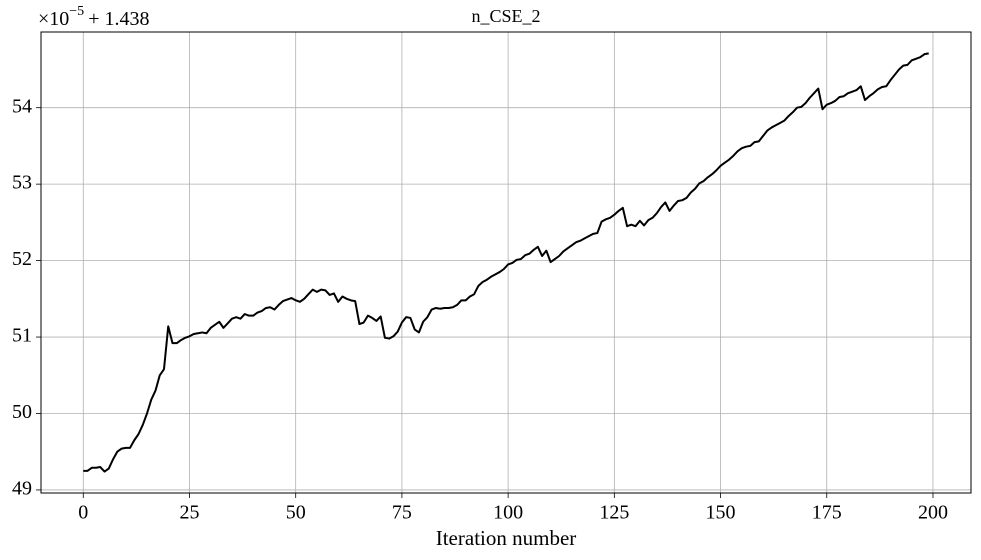 Image resolution: width=981 pixels, height=560 pixels. I want to click on offset-shift: + 1.438, so click(118, 19).